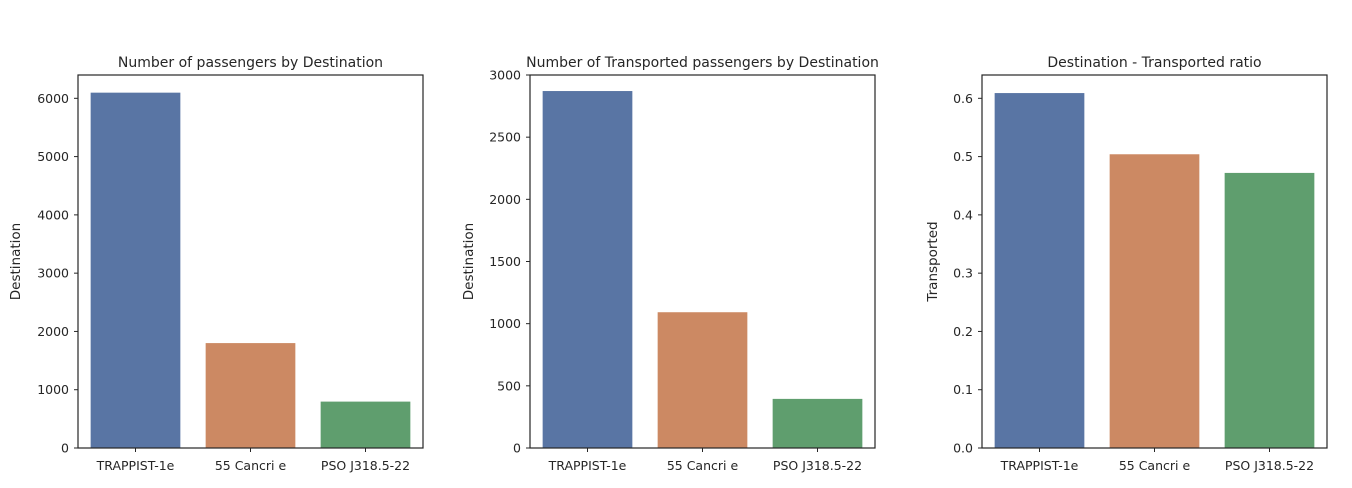 This screenshot has width=1352, height=488. Describe the element at coordinates (963, 273) in the screenshot. I see `y-tick-label: 0.3` at that location.